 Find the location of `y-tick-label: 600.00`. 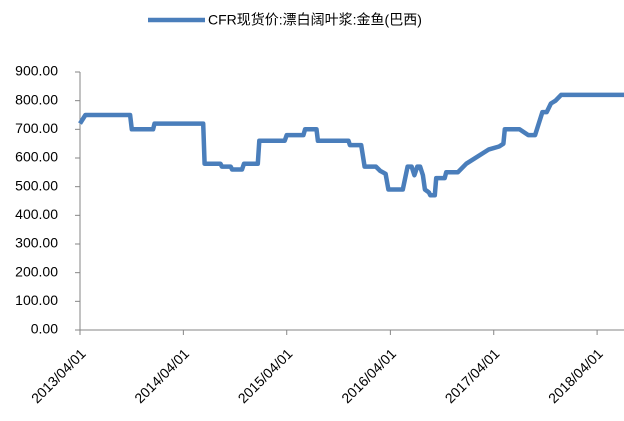

y-tick-label: 600.00 is located at coordinates (36, 157).